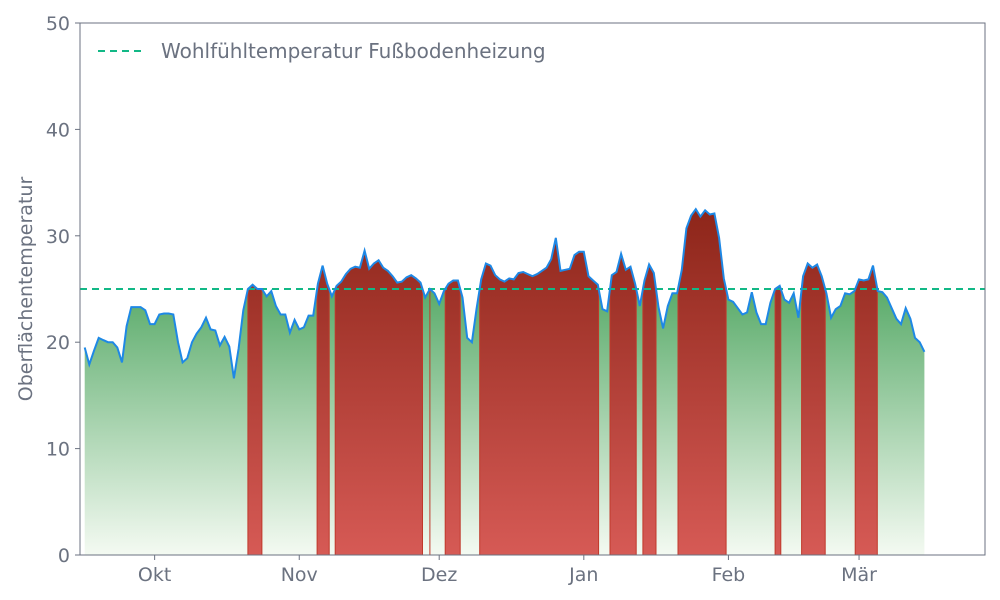  I want to click on y-tick-label: 20, so click(58, 343).